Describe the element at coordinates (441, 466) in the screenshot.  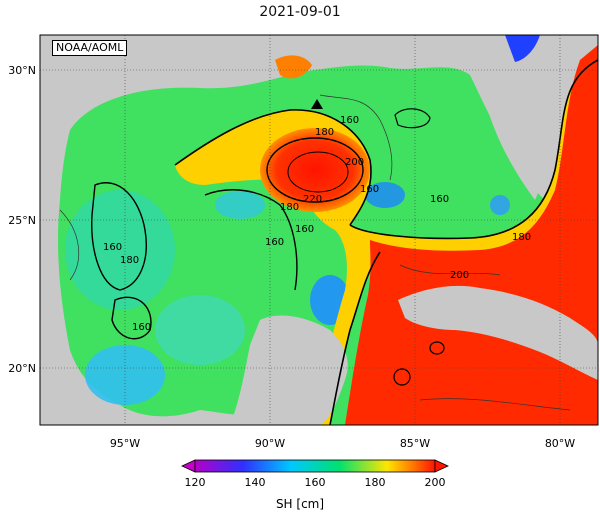
I see `colorbar-max-arrow` at that location.